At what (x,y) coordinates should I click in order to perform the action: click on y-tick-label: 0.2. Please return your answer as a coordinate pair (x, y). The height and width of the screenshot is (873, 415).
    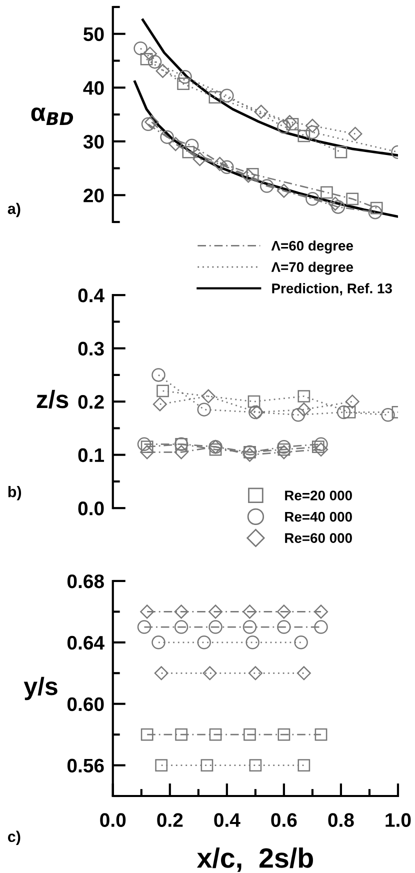
    Looking at the image, I should click on (91, 402).